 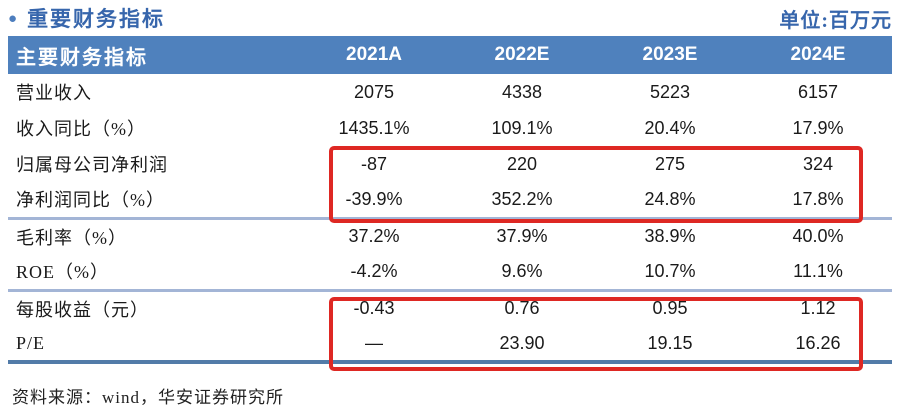 I want to click on cell-value: 0.76, so click(x=522, y=308).